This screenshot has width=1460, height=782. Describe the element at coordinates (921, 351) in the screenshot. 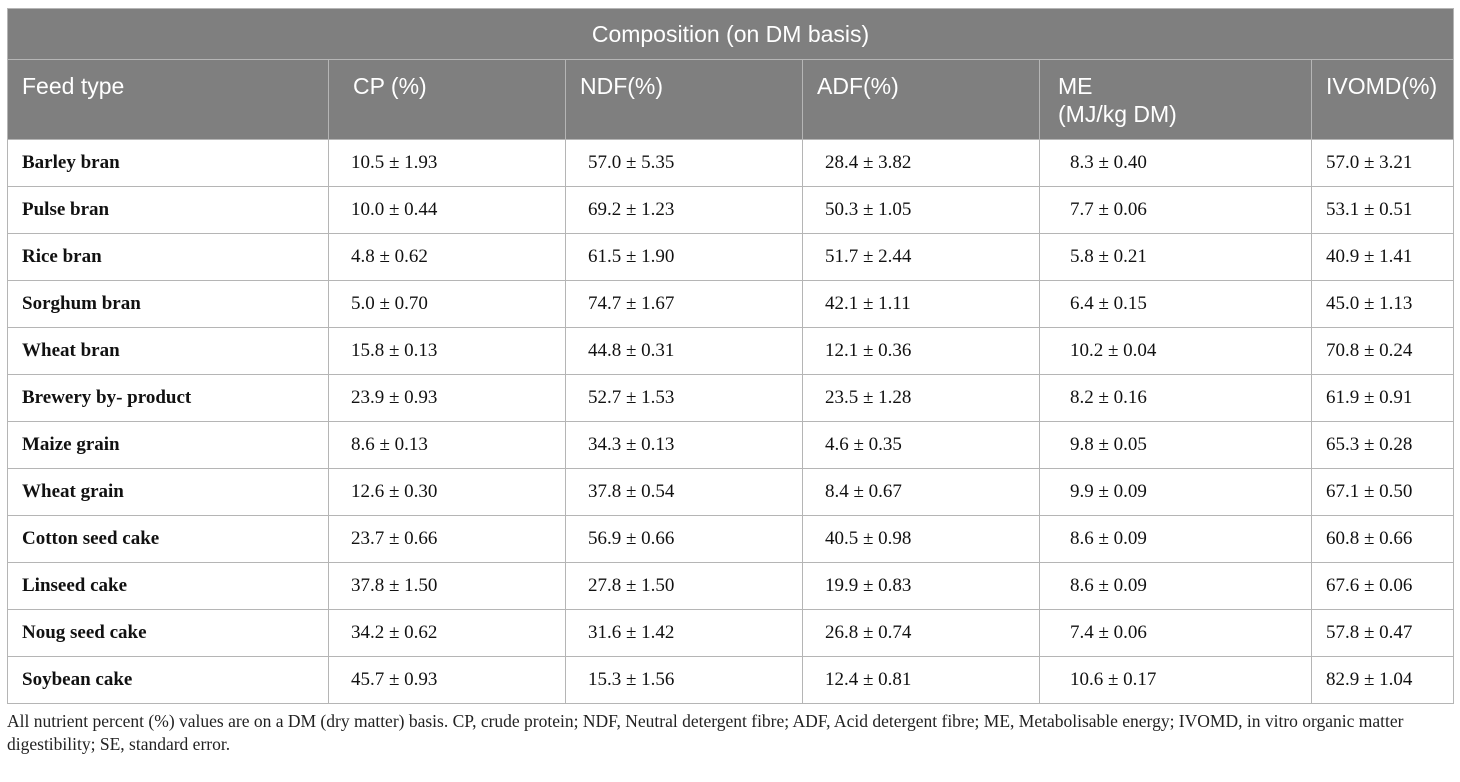

I see `adf-cell: 12.1 ± 0.36` at that location.